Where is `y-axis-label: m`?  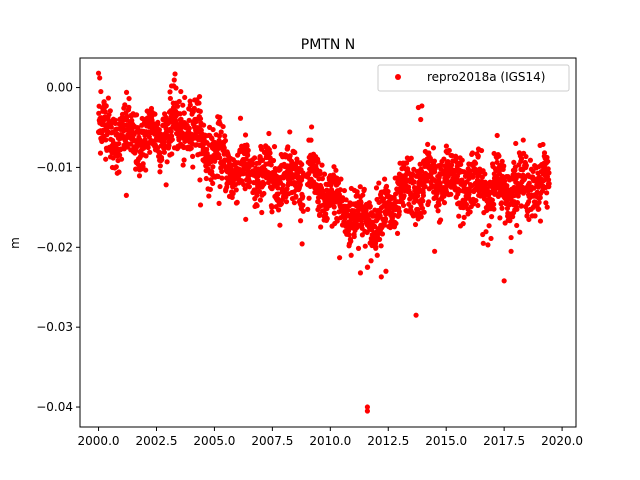 y-axis-label: m is located at coordinates (15, 243).